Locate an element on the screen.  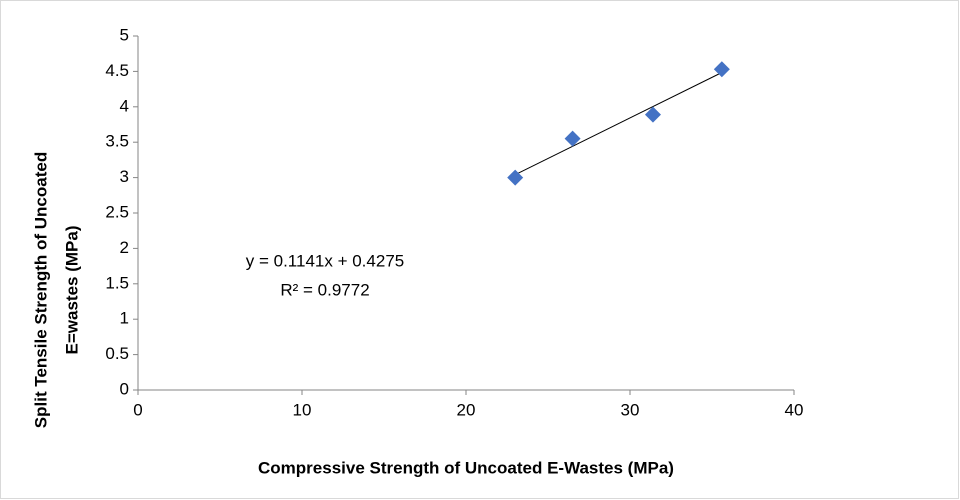
y-tick-label: 3.5 is located at coordinates (117, 141).